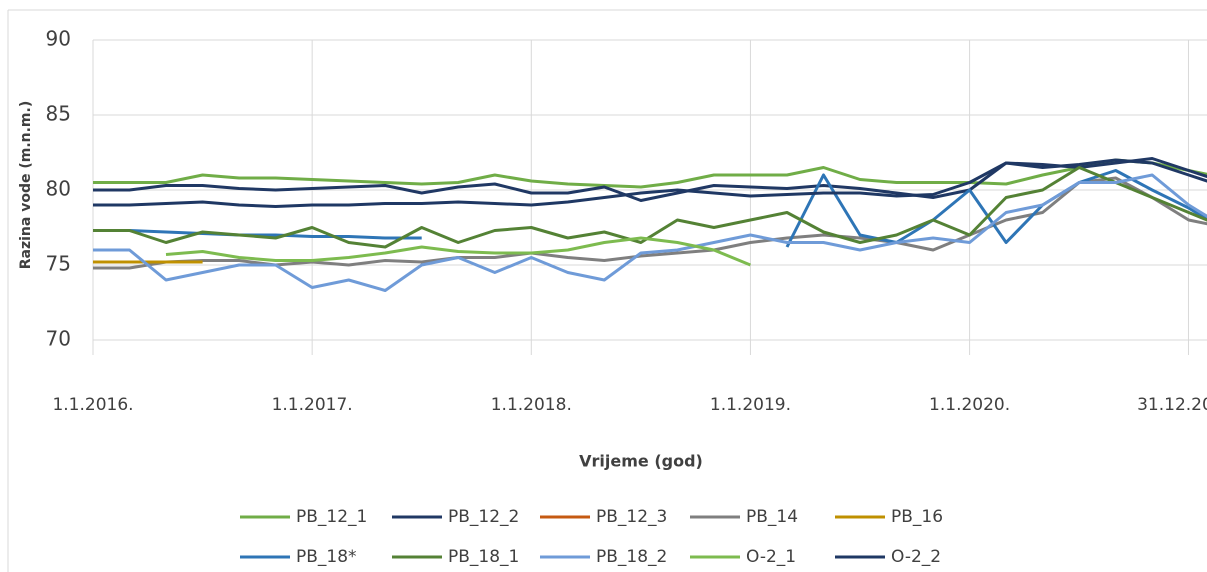 This screenshot has width=1207, height=572. I want to click on y-tick-label: 85, so click(58, 114).